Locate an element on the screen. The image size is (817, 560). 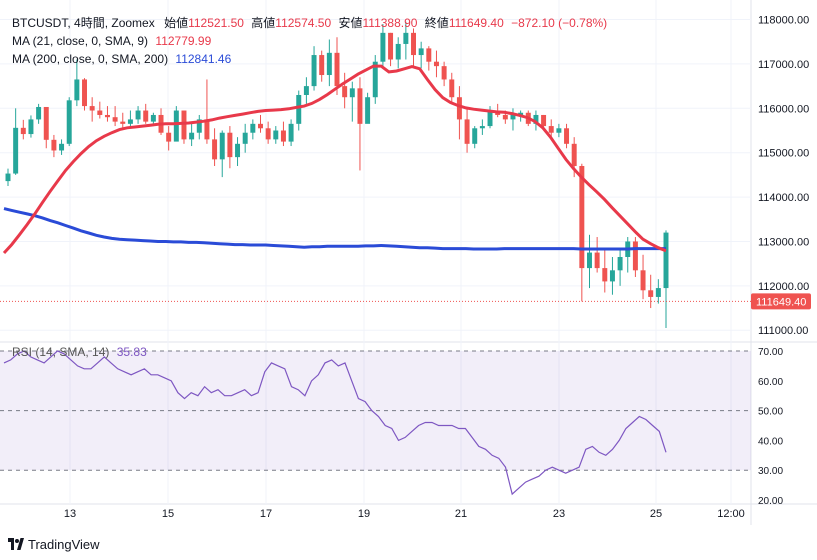
ma21-legend: MA (21, close, 0, SMA, 9) 112779.99 is located at coordinates (111, 41).